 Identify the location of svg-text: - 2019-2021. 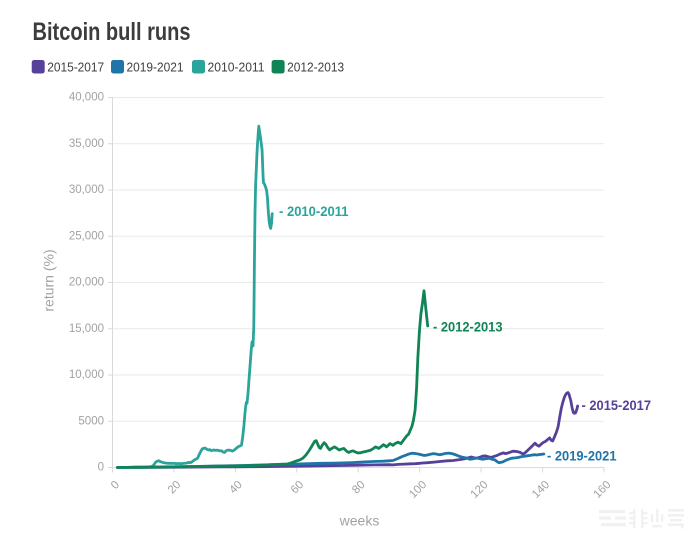
(582, 456).